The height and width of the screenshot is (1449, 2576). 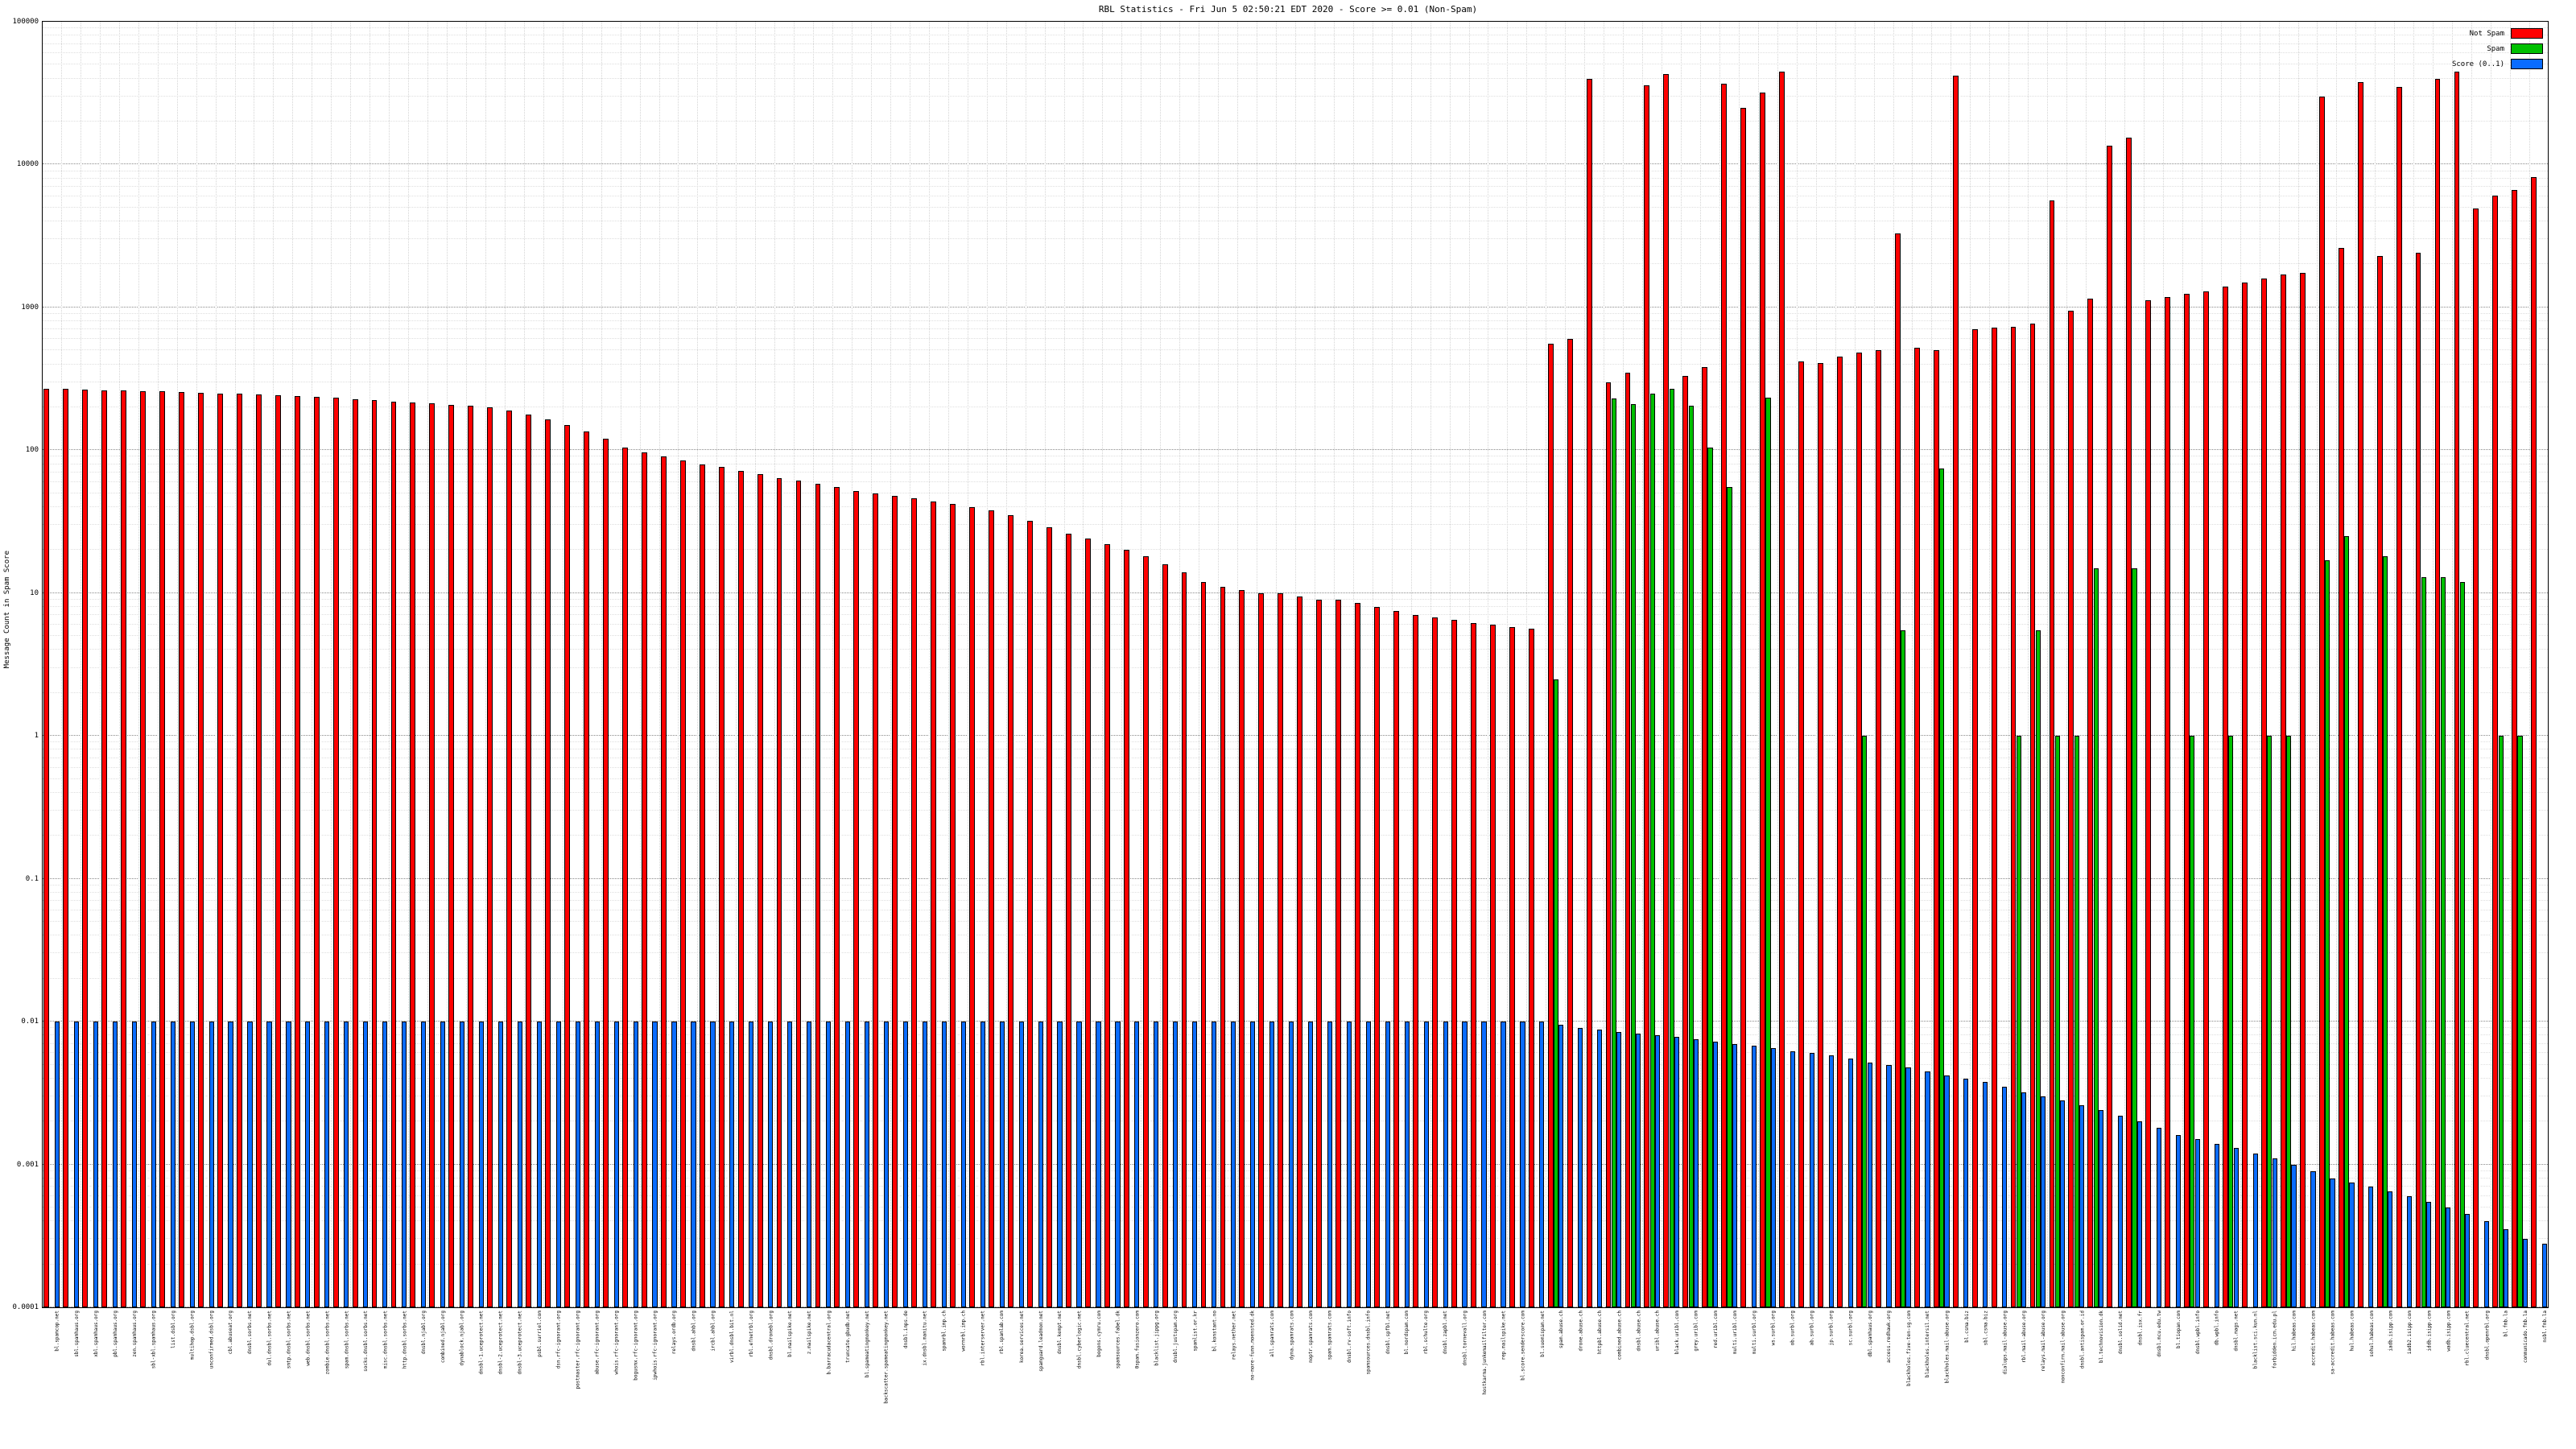 What do you see at coordinates (2506, 1324) in the screenshot?
I see `x-tick-label: bl.fmb.la` at bounding box center [2506, 1324].